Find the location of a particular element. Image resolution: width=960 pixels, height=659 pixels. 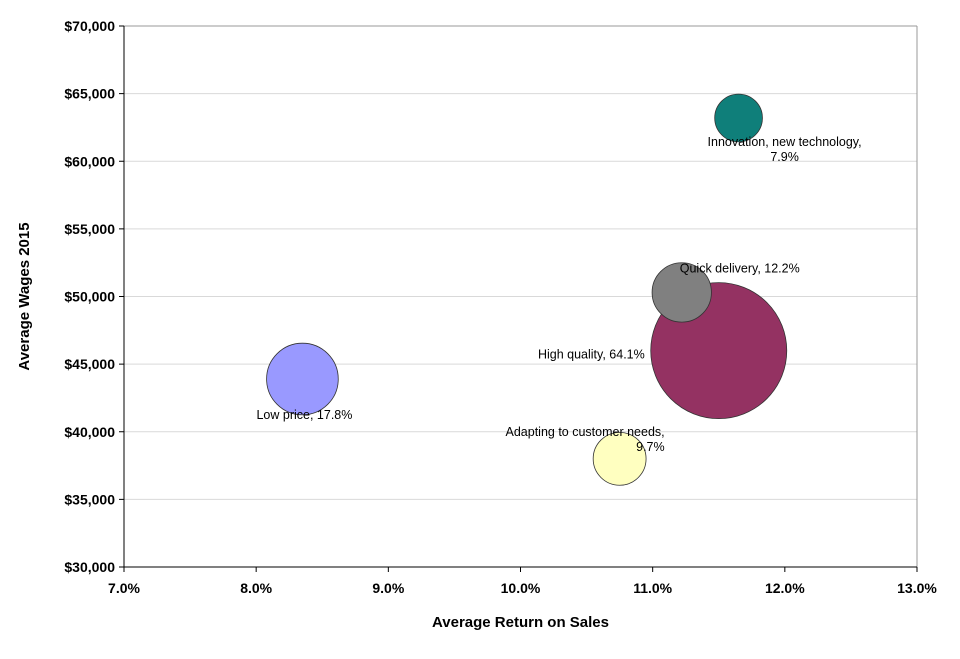

x-tick-label: 7.0% is located at coordinates (124, 588).